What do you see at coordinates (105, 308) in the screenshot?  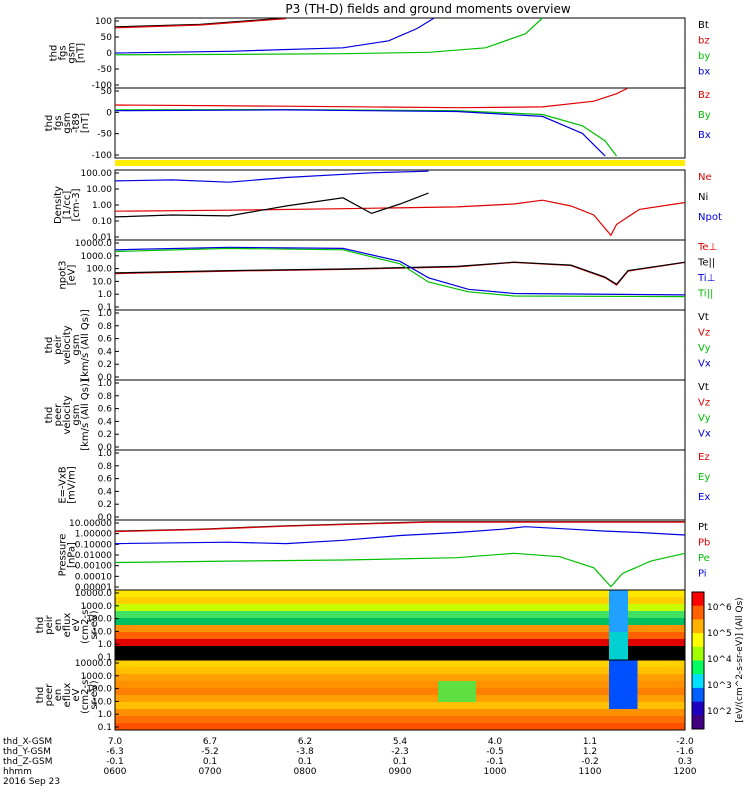 I see `y-tick-label: 0.1` at bounding box center [105, 308].